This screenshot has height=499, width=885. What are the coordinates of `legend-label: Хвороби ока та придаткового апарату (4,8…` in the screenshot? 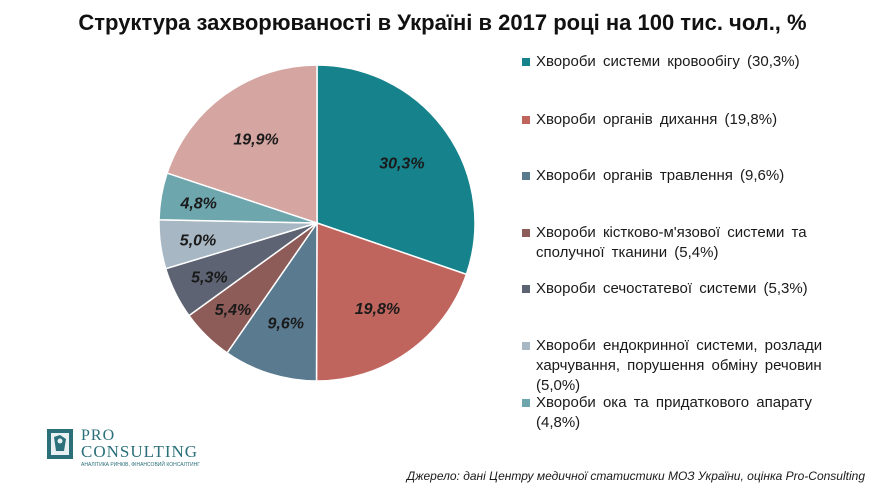 It's located at (674, 412).